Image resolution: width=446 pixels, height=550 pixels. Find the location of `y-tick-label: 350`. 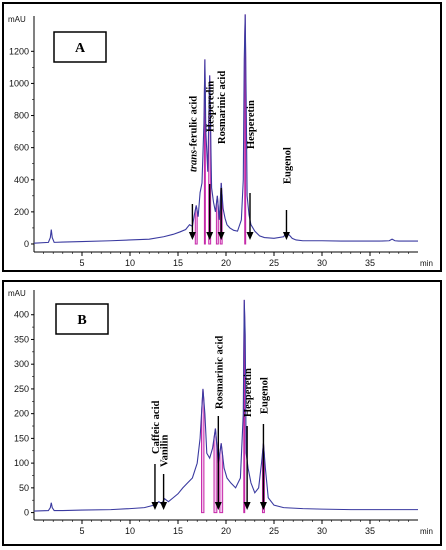

y-tick-label: 350 is located at coordinates (21, 339).